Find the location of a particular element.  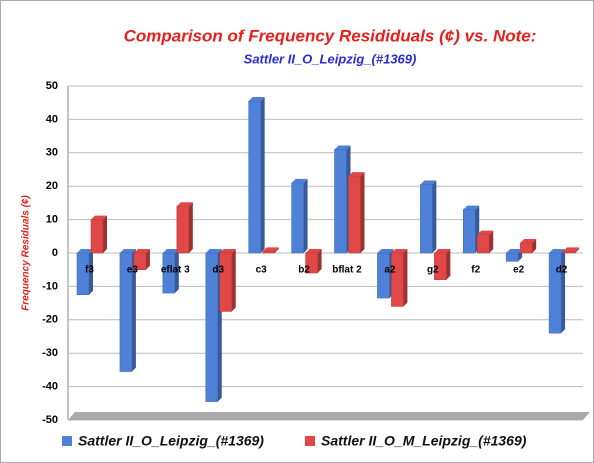

y-axis-label: Frequency Residuals (¢) is located at coordinates (26, 253).